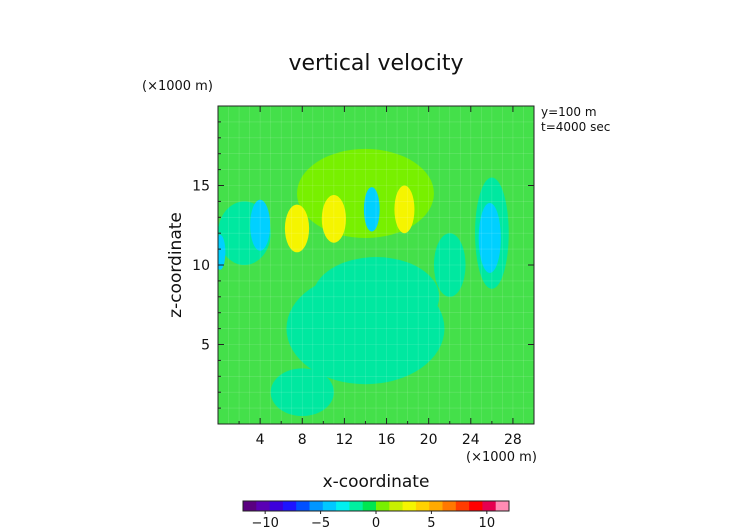  Describe the element at coordinates (575, 127) in the screenshot. I see `annotation-time: t=4000 sec` at that location.